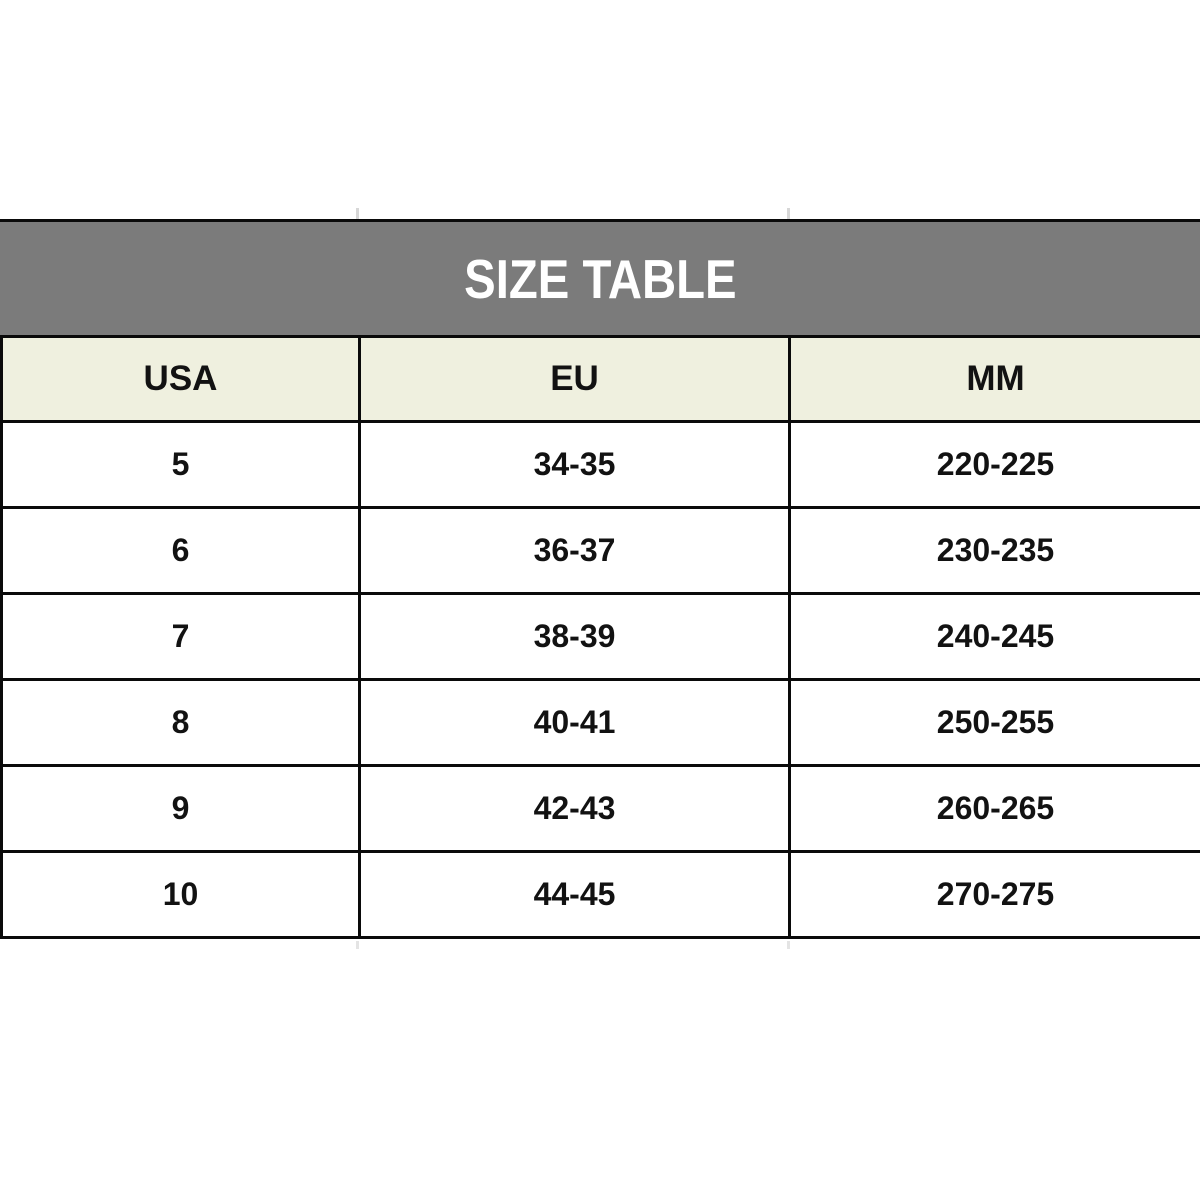  What do you see at coordinates (994, 894) in the screenshot?
I see `mm-cell: 270-275` at bounding box center [994, 894].